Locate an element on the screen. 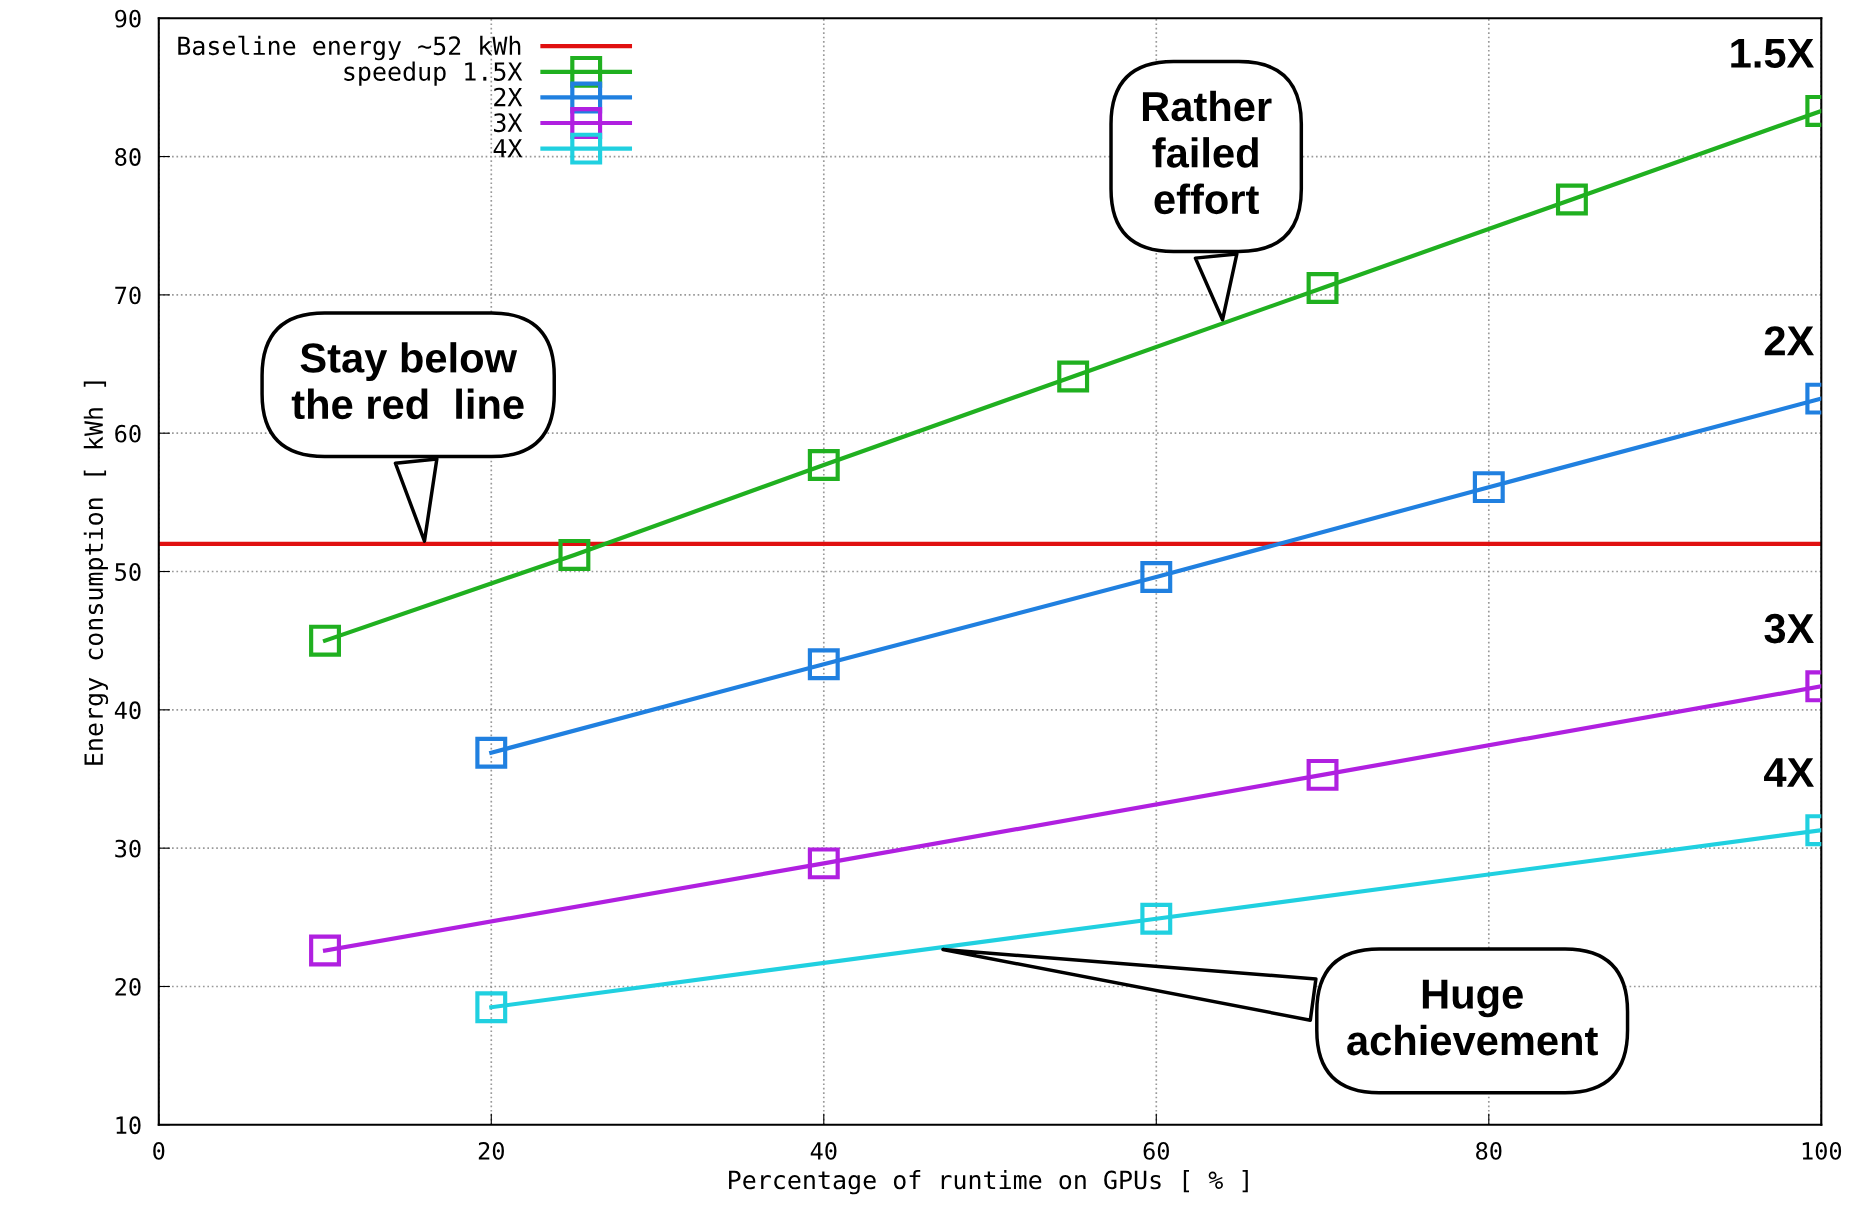  y-tick-label: 70 is located at coordinates (128, 295).